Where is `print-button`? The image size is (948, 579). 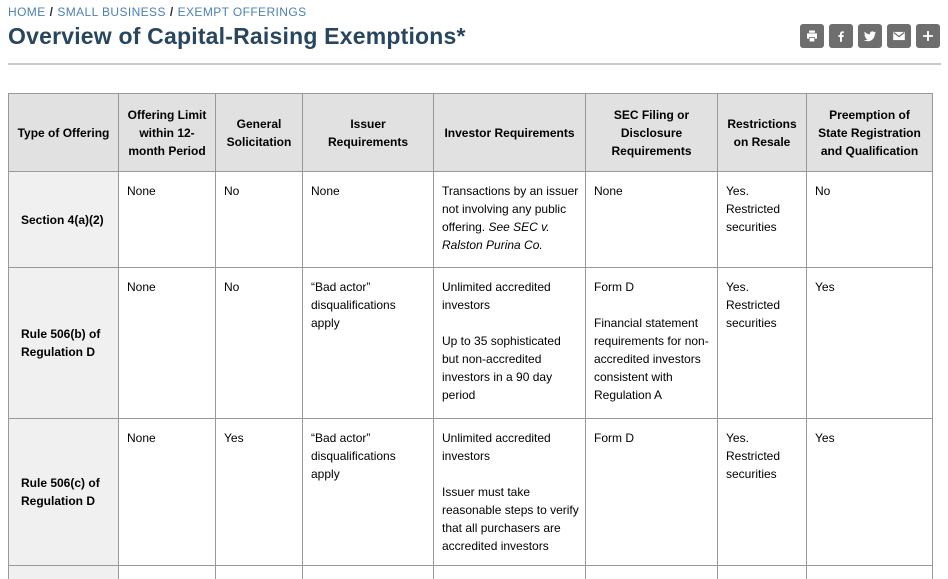
print-button is located at coordinates (812, 36).